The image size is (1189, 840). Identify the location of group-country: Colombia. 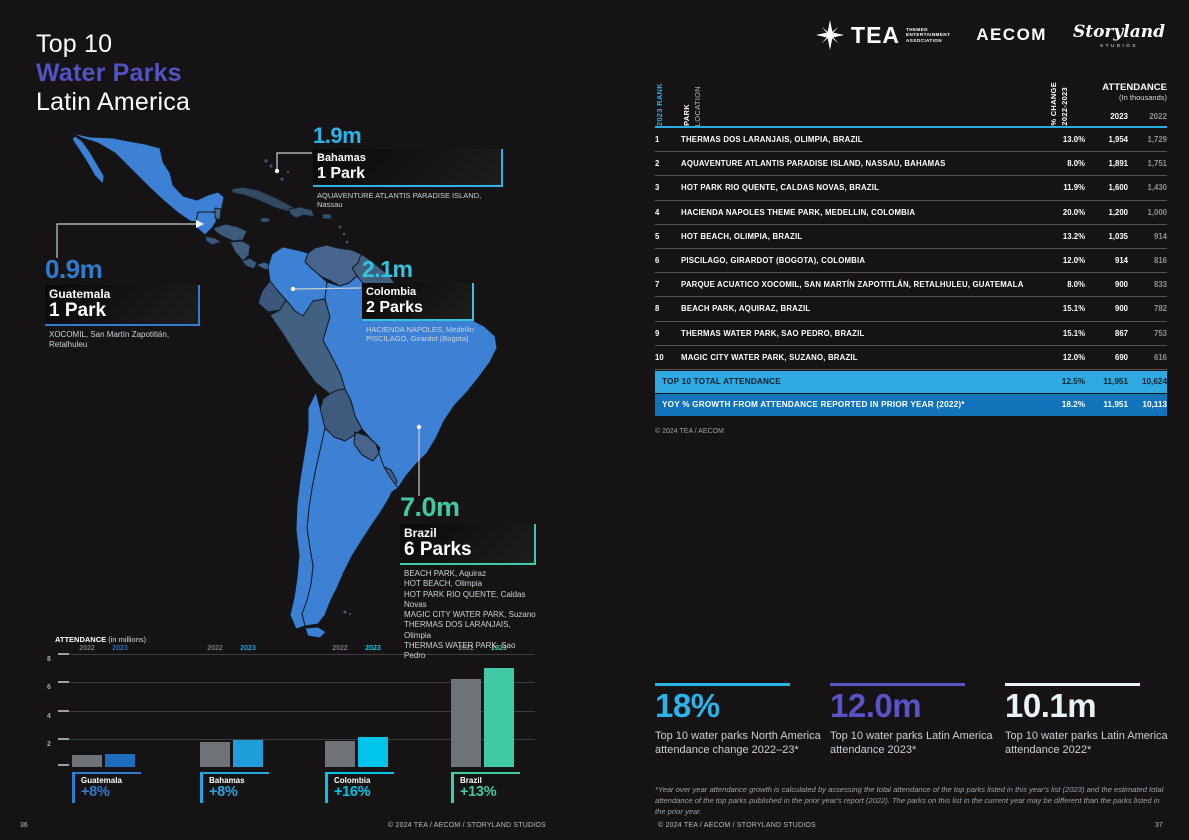
(352, 780).